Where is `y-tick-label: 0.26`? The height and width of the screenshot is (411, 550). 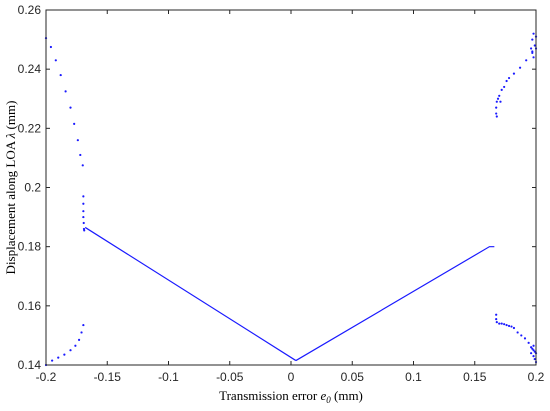 y-tick-label: 0.26 is located at coordinates (30, 10).